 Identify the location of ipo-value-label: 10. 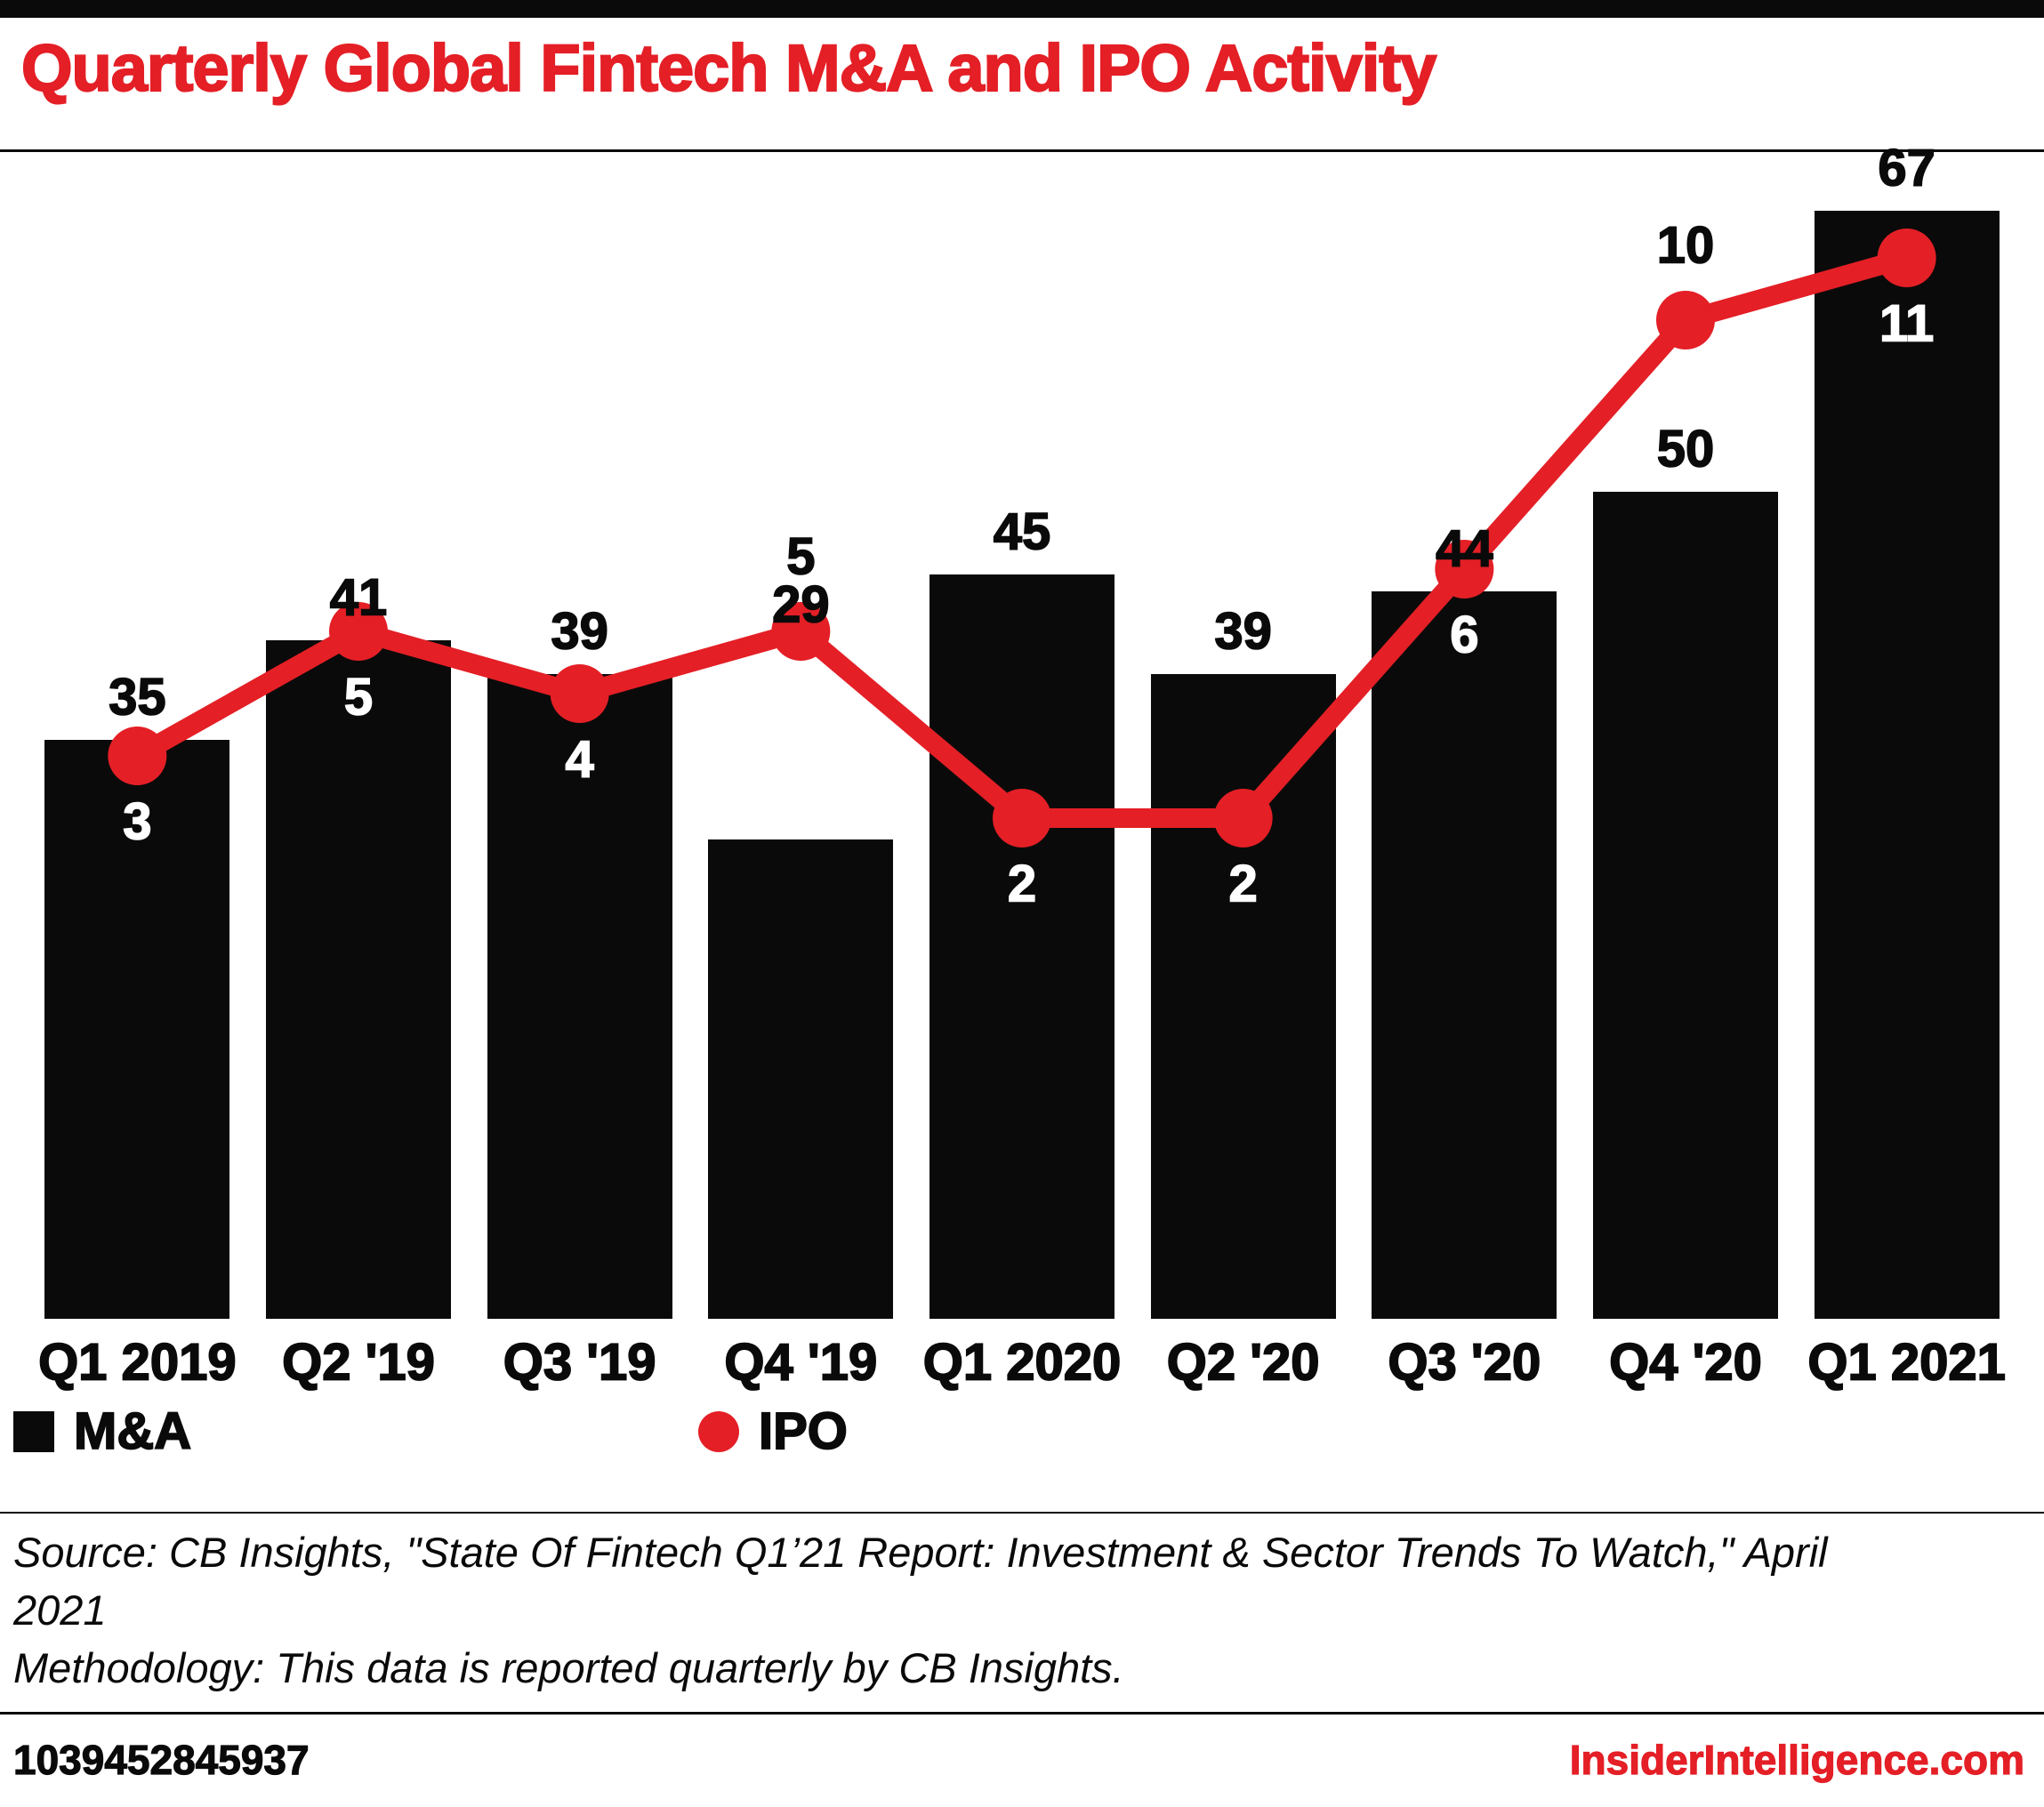
(1685, 246).